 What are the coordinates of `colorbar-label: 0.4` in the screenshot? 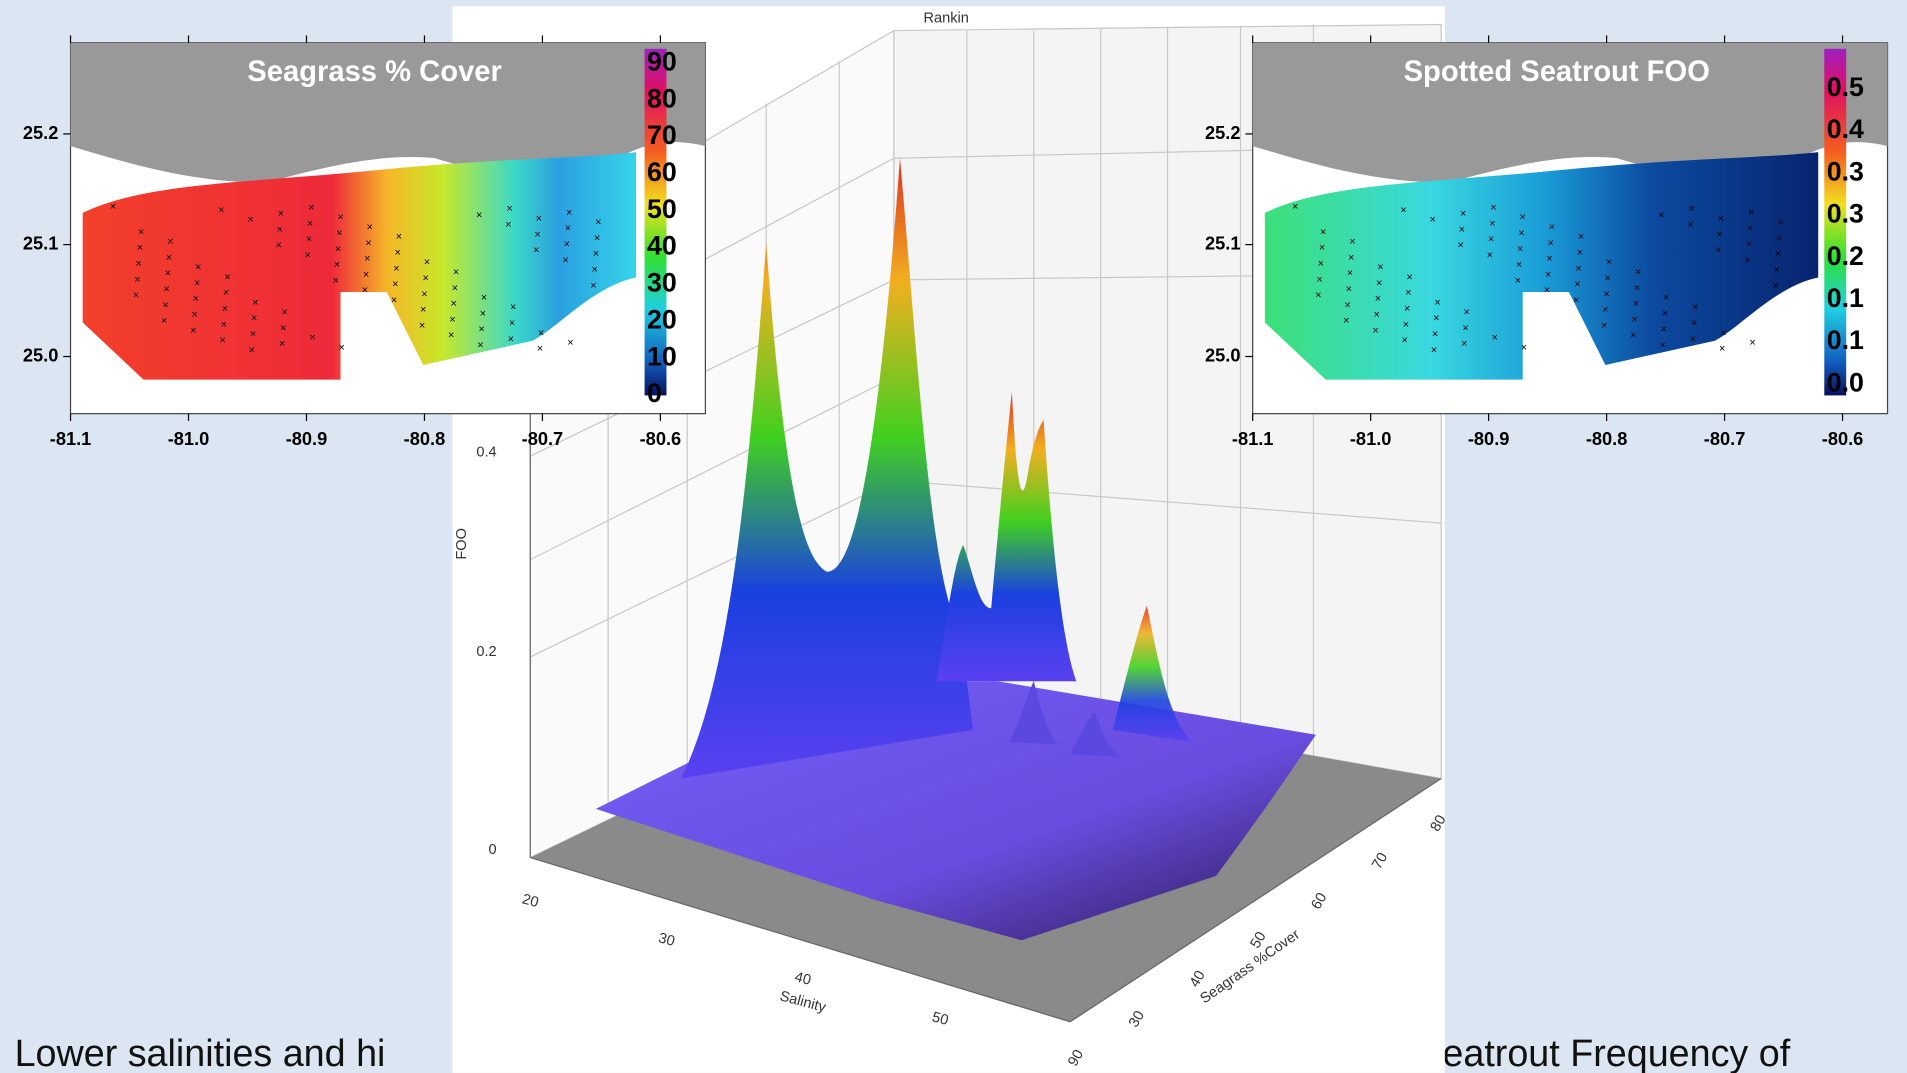 It's located at (1845, 129).